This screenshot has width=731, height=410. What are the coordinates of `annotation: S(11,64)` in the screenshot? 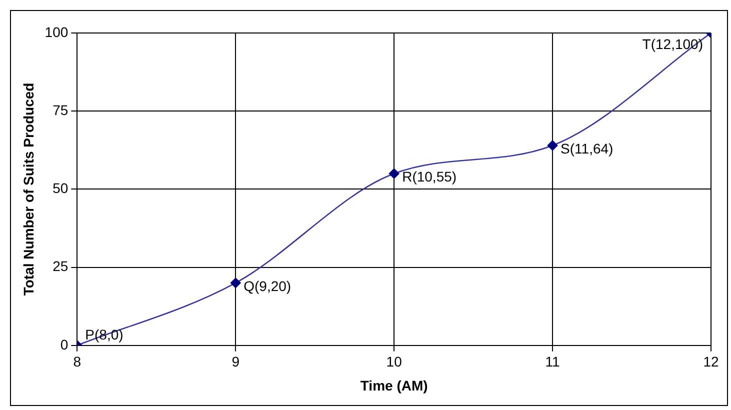 It's located at (587, 148).